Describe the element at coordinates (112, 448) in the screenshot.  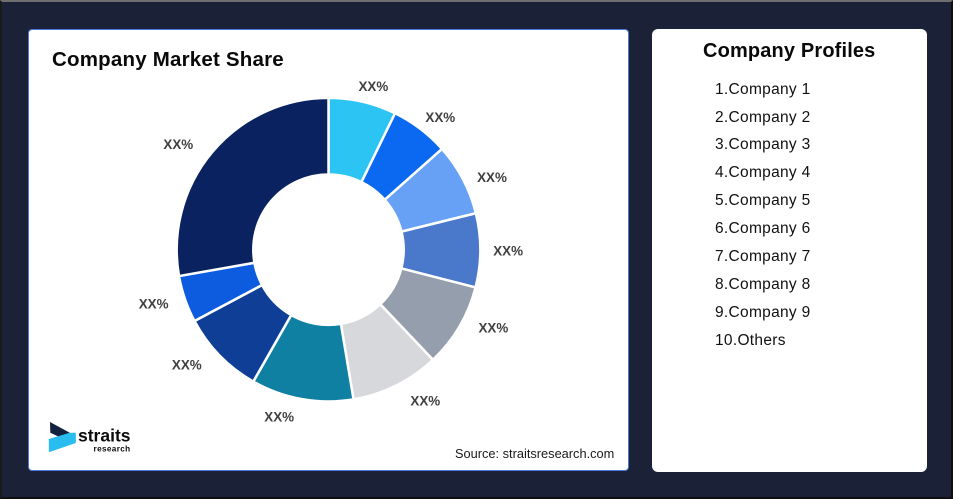
I see `svg-text: research` at that location.